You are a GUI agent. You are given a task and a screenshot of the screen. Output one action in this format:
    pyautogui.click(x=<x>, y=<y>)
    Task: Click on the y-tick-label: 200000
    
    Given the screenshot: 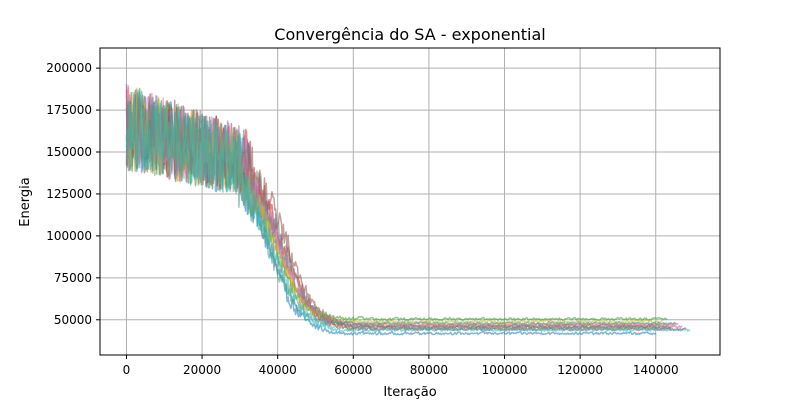 What is the action you would take?
    pyautogui.click(x=69, y=68)
    